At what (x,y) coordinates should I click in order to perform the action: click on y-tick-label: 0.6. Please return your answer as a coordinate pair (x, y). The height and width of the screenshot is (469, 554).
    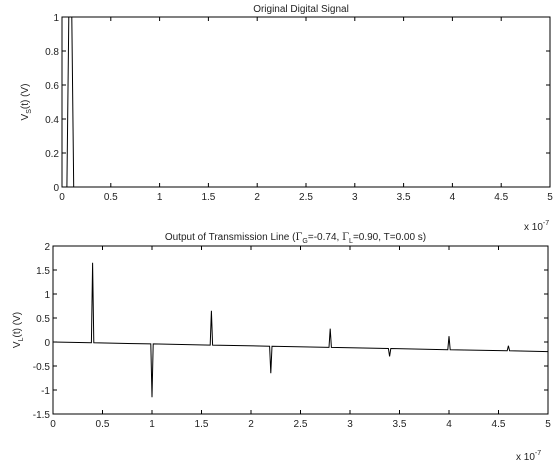
    Looking at the image, I should click on (52, 86).